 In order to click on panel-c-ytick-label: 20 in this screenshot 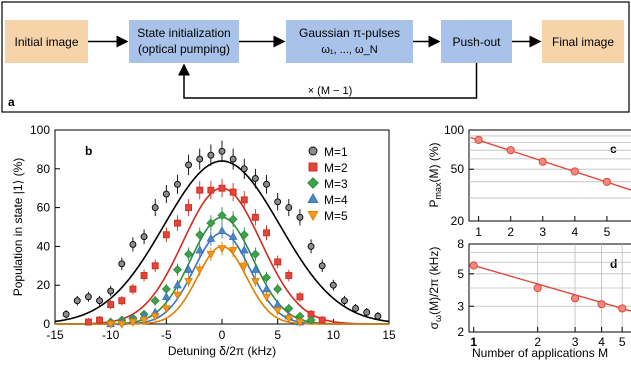, I will do `click(458, 221)`.